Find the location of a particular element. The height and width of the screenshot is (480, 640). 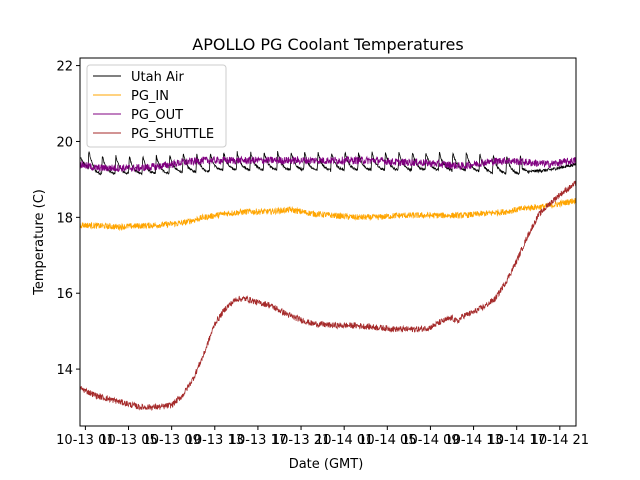

series-line-pg-out is located at coordinates (328, 164).